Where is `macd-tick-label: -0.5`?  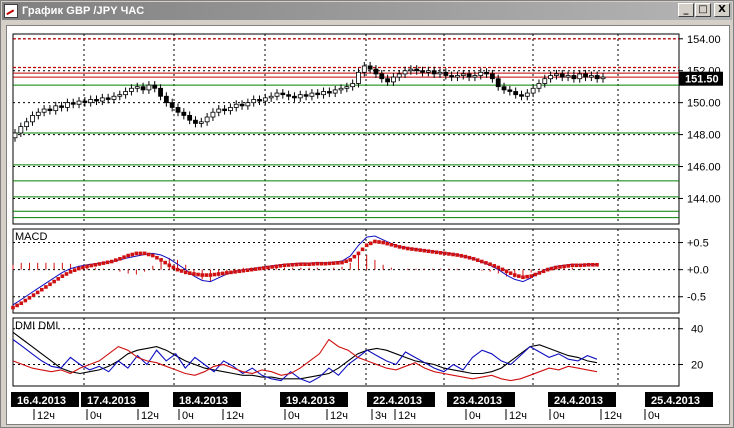
macd-tick-label: -0.5 is located at coordinates (696, 298).